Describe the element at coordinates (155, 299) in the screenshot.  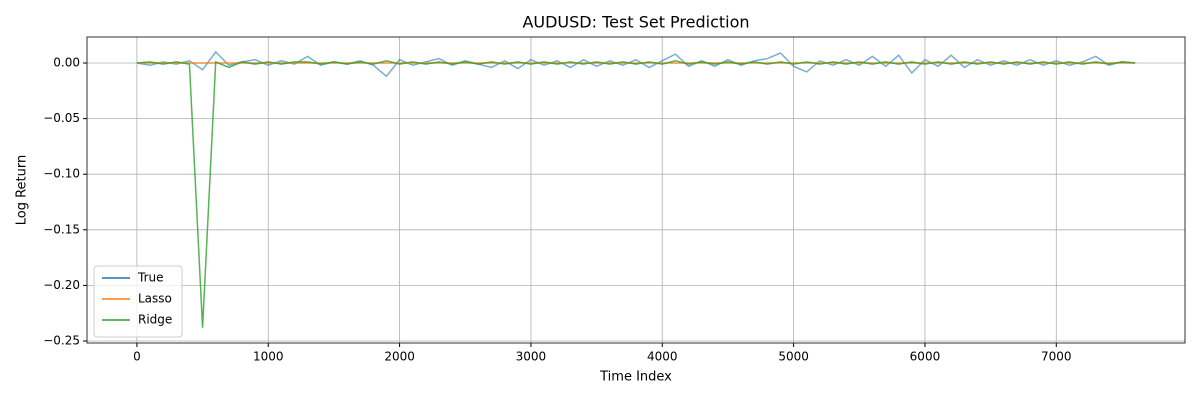
I see `legend-label: Lasso` at that location.